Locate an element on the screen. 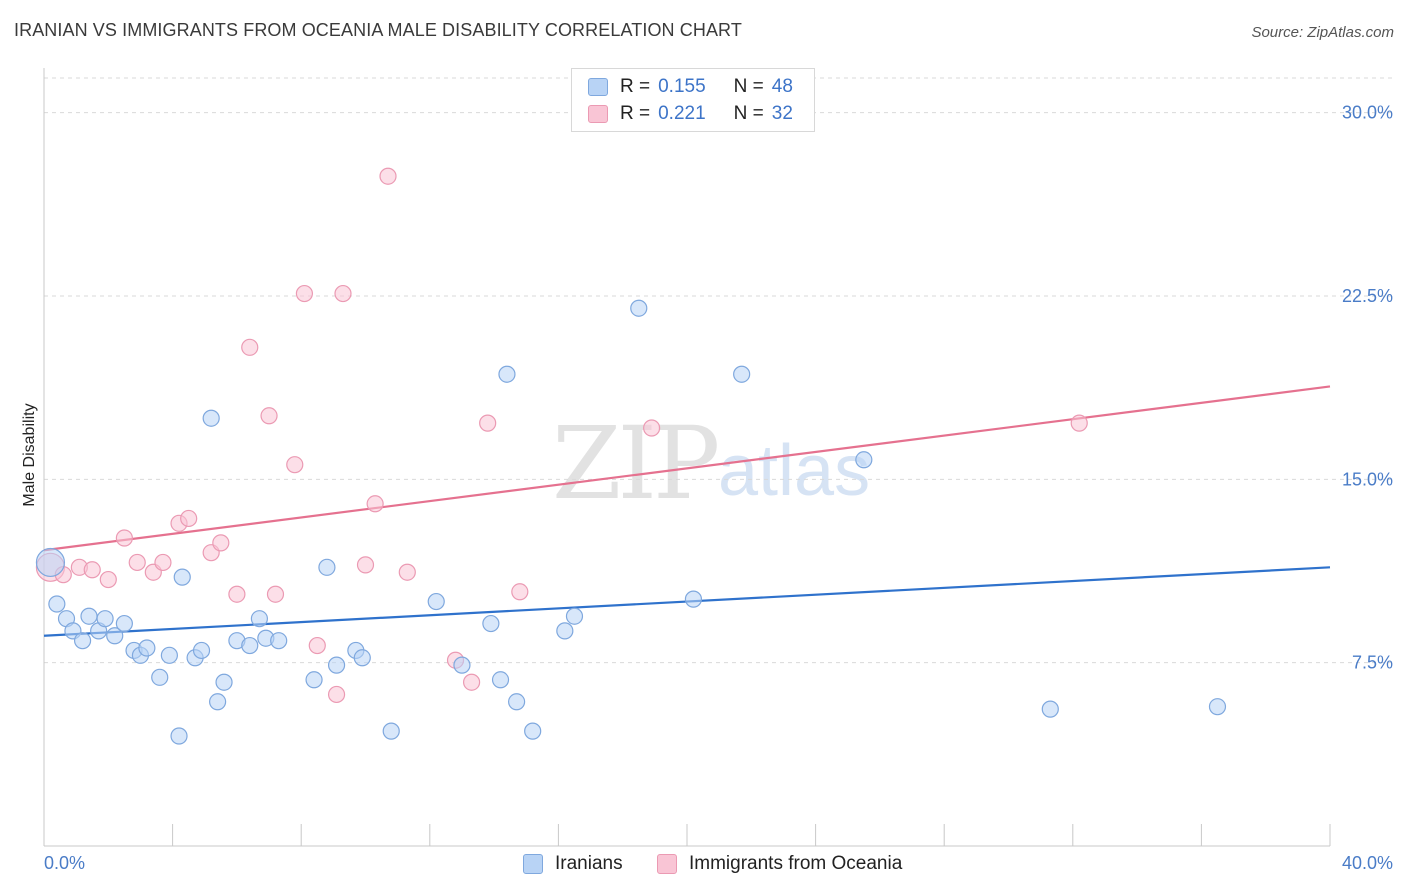 This screenshot has width=1406, height=892. legend-item-iranians: Iranians is located at coordinates (573, 864).